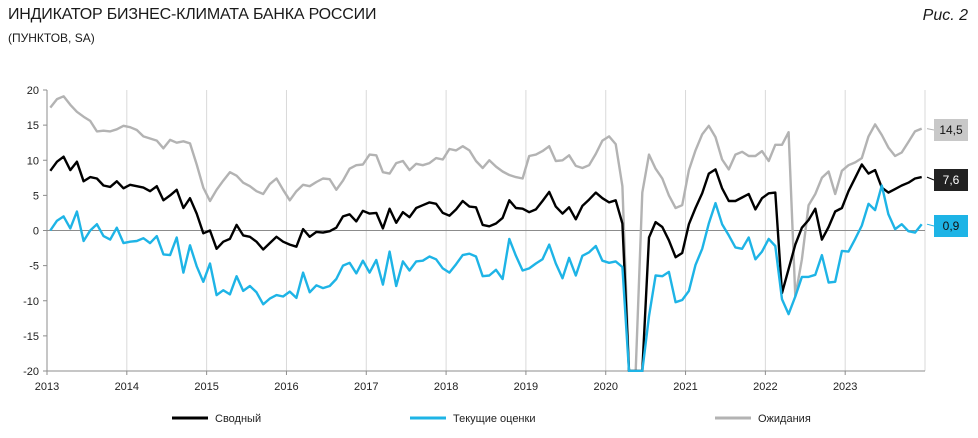  I want to click on x-tick-label: 2017, so click(366, 387).